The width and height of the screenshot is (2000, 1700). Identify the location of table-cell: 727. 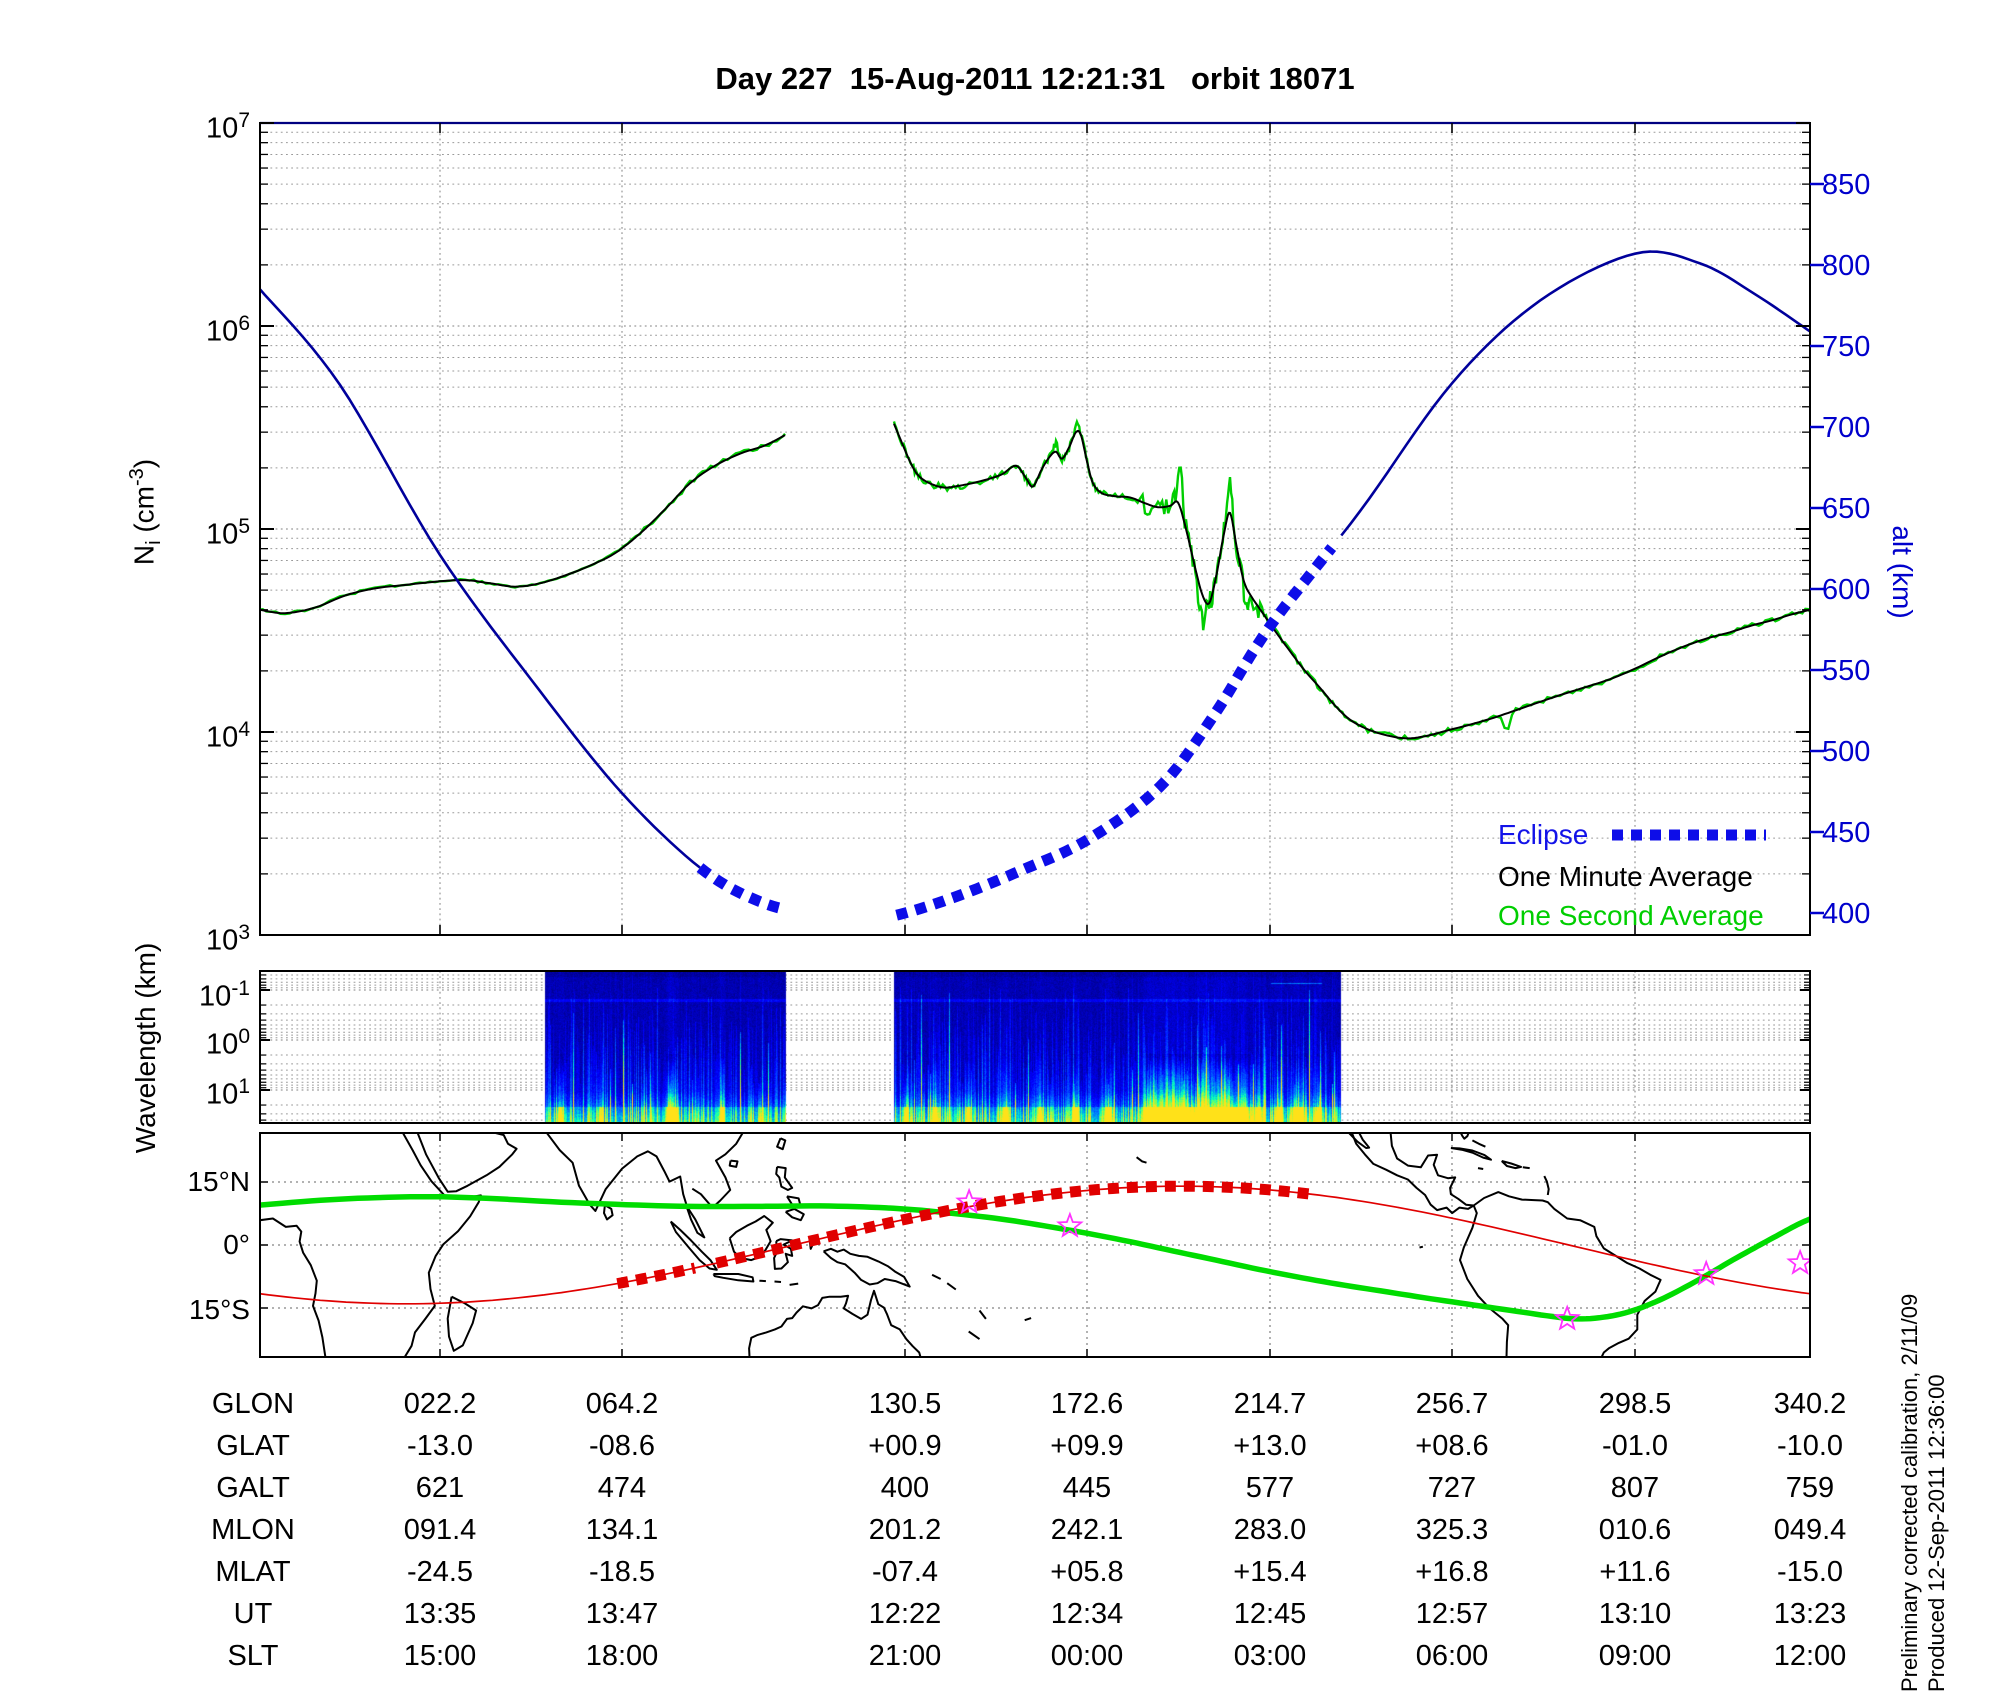
(1452, 1488).